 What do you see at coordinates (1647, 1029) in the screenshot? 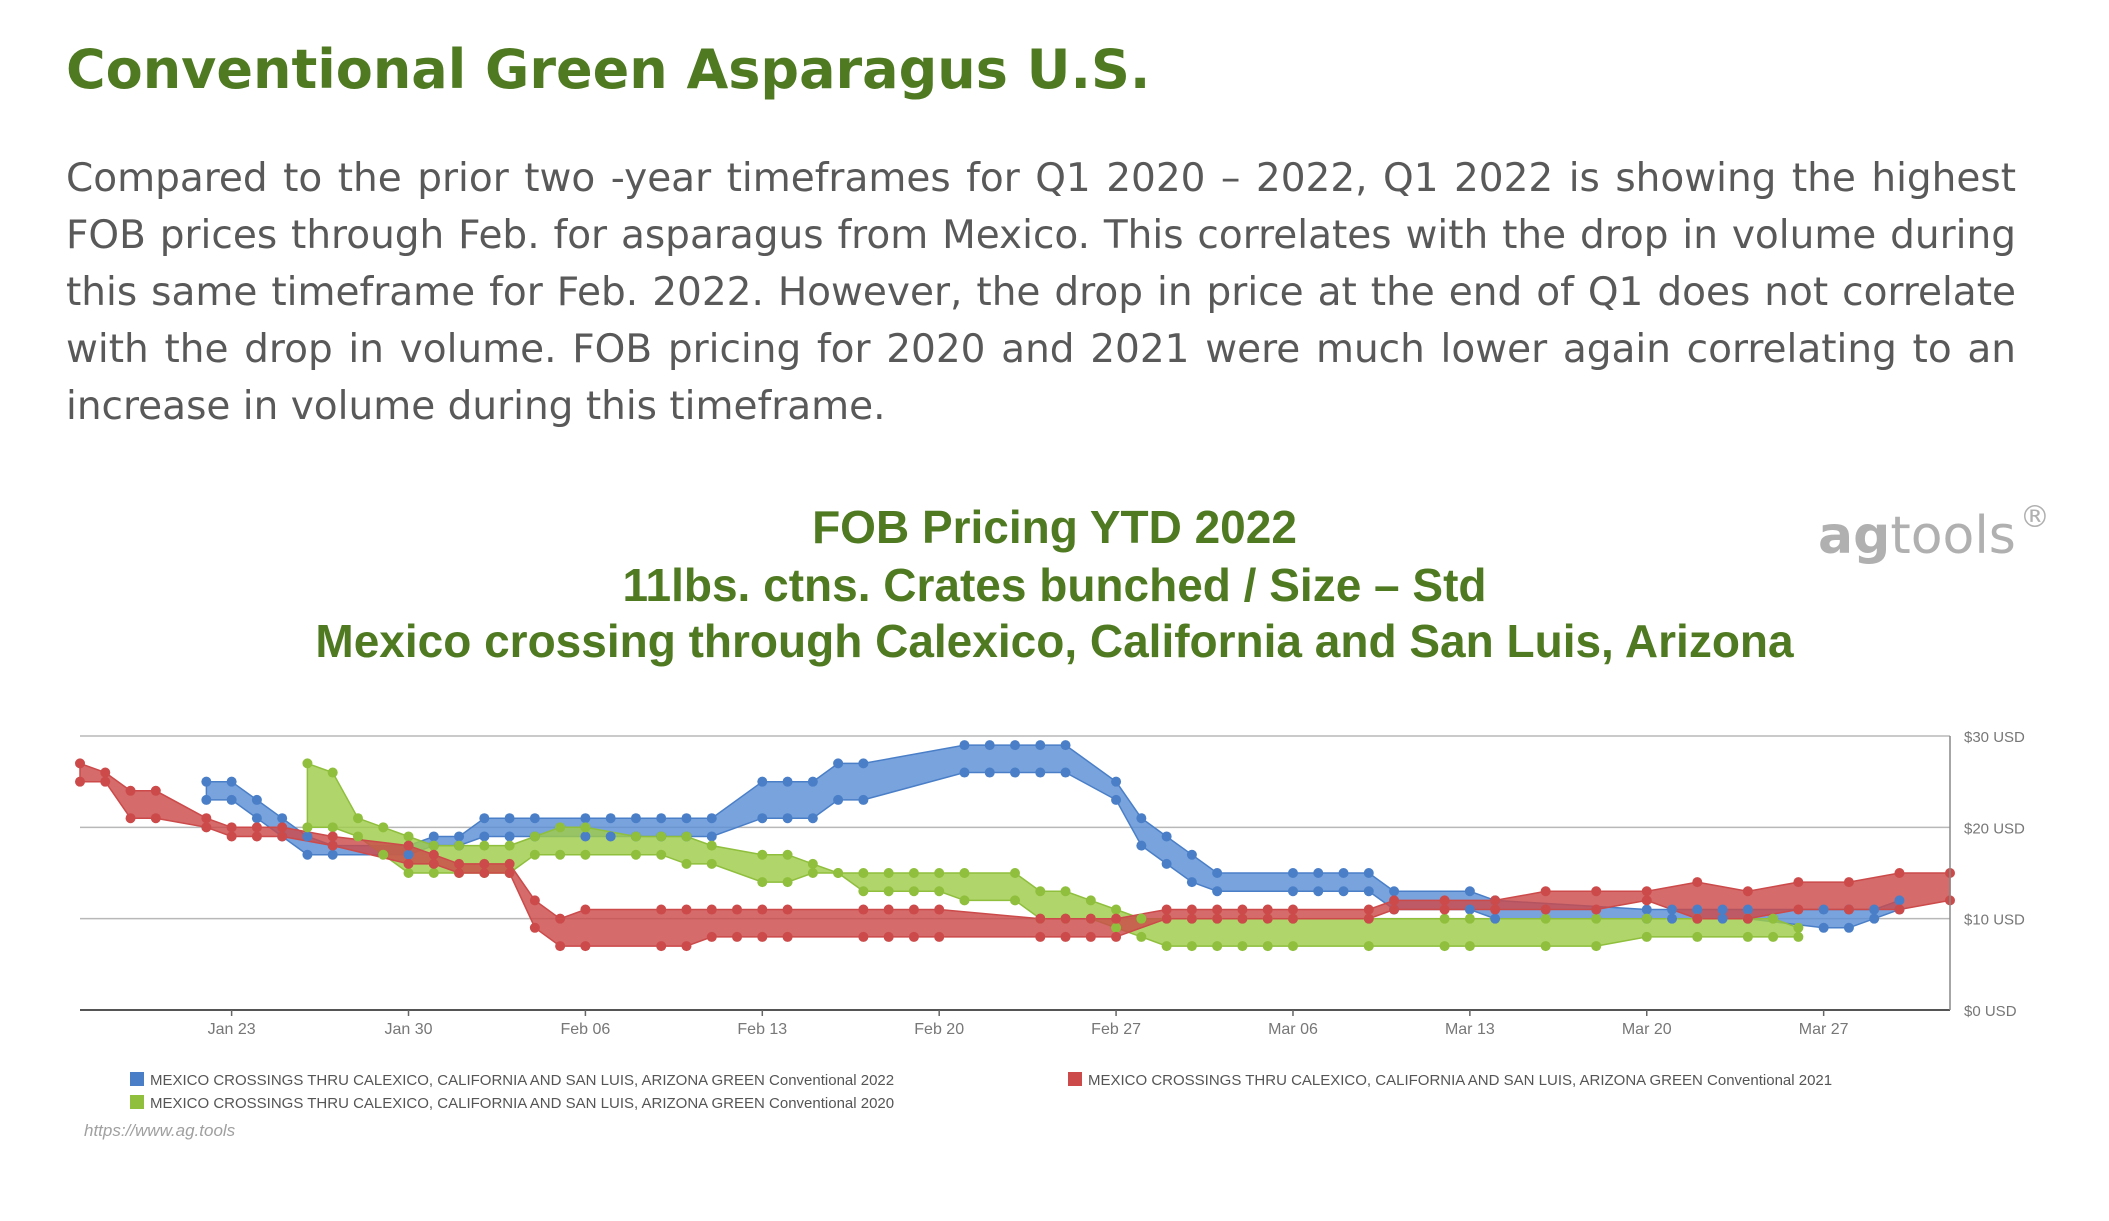
I see `x-tick-label: Mar 20` at bounding box center [1647, 1029].